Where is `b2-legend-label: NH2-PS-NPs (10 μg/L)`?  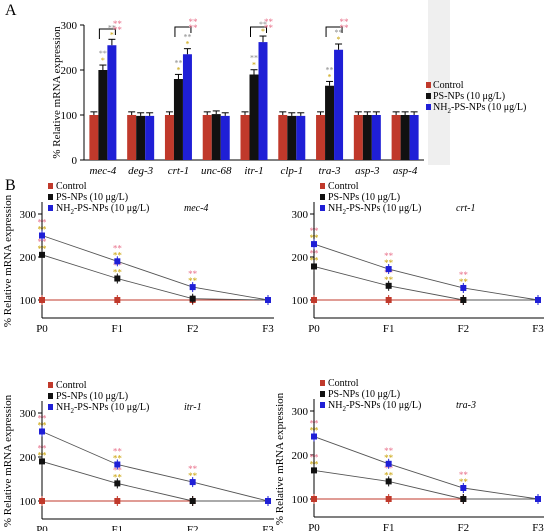
b2-legend-label: NH2-PS-NPs (10 μg/L) is located at coordinates (374, 209).